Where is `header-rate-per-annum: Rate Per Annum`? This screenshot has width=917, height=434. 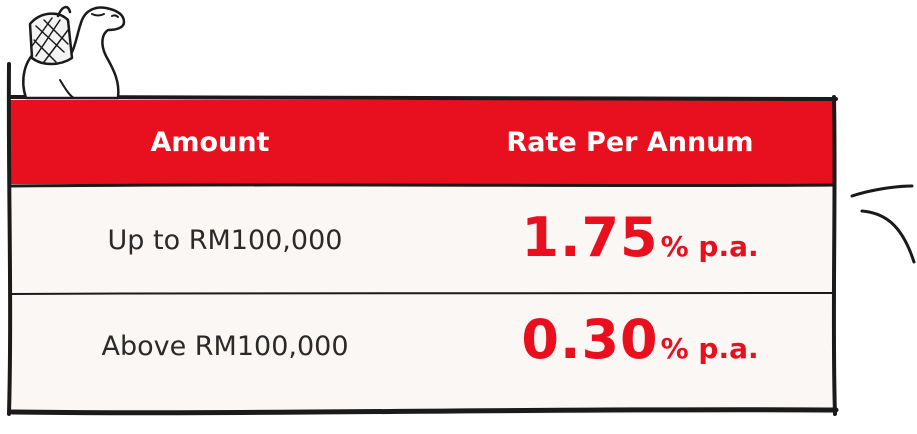 header-rate-per-annum: Rate Per Annum is located at coordinates (630, 142).